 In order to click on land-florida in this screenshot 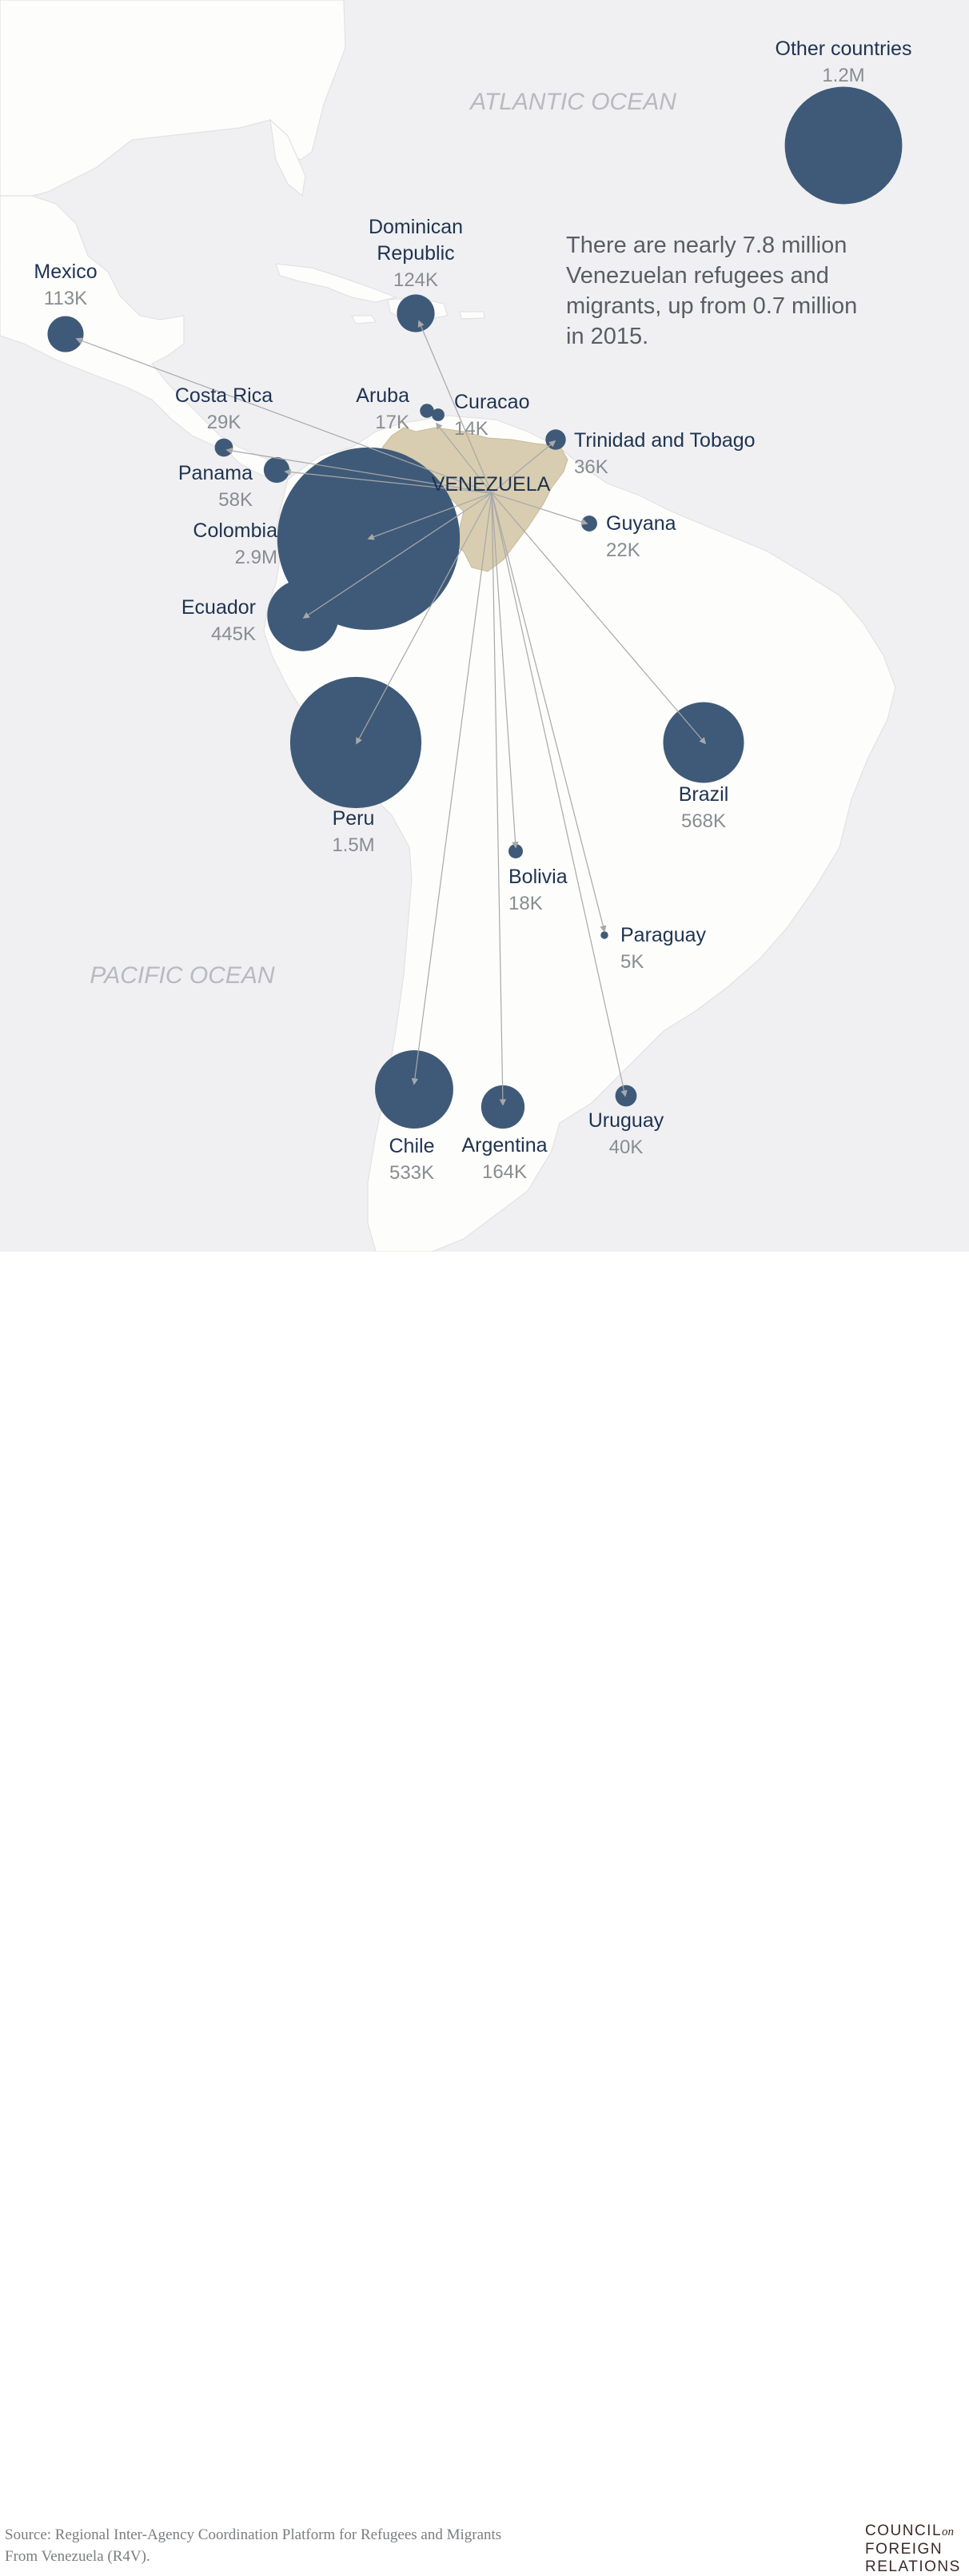, I will do `click(288, 157)`.